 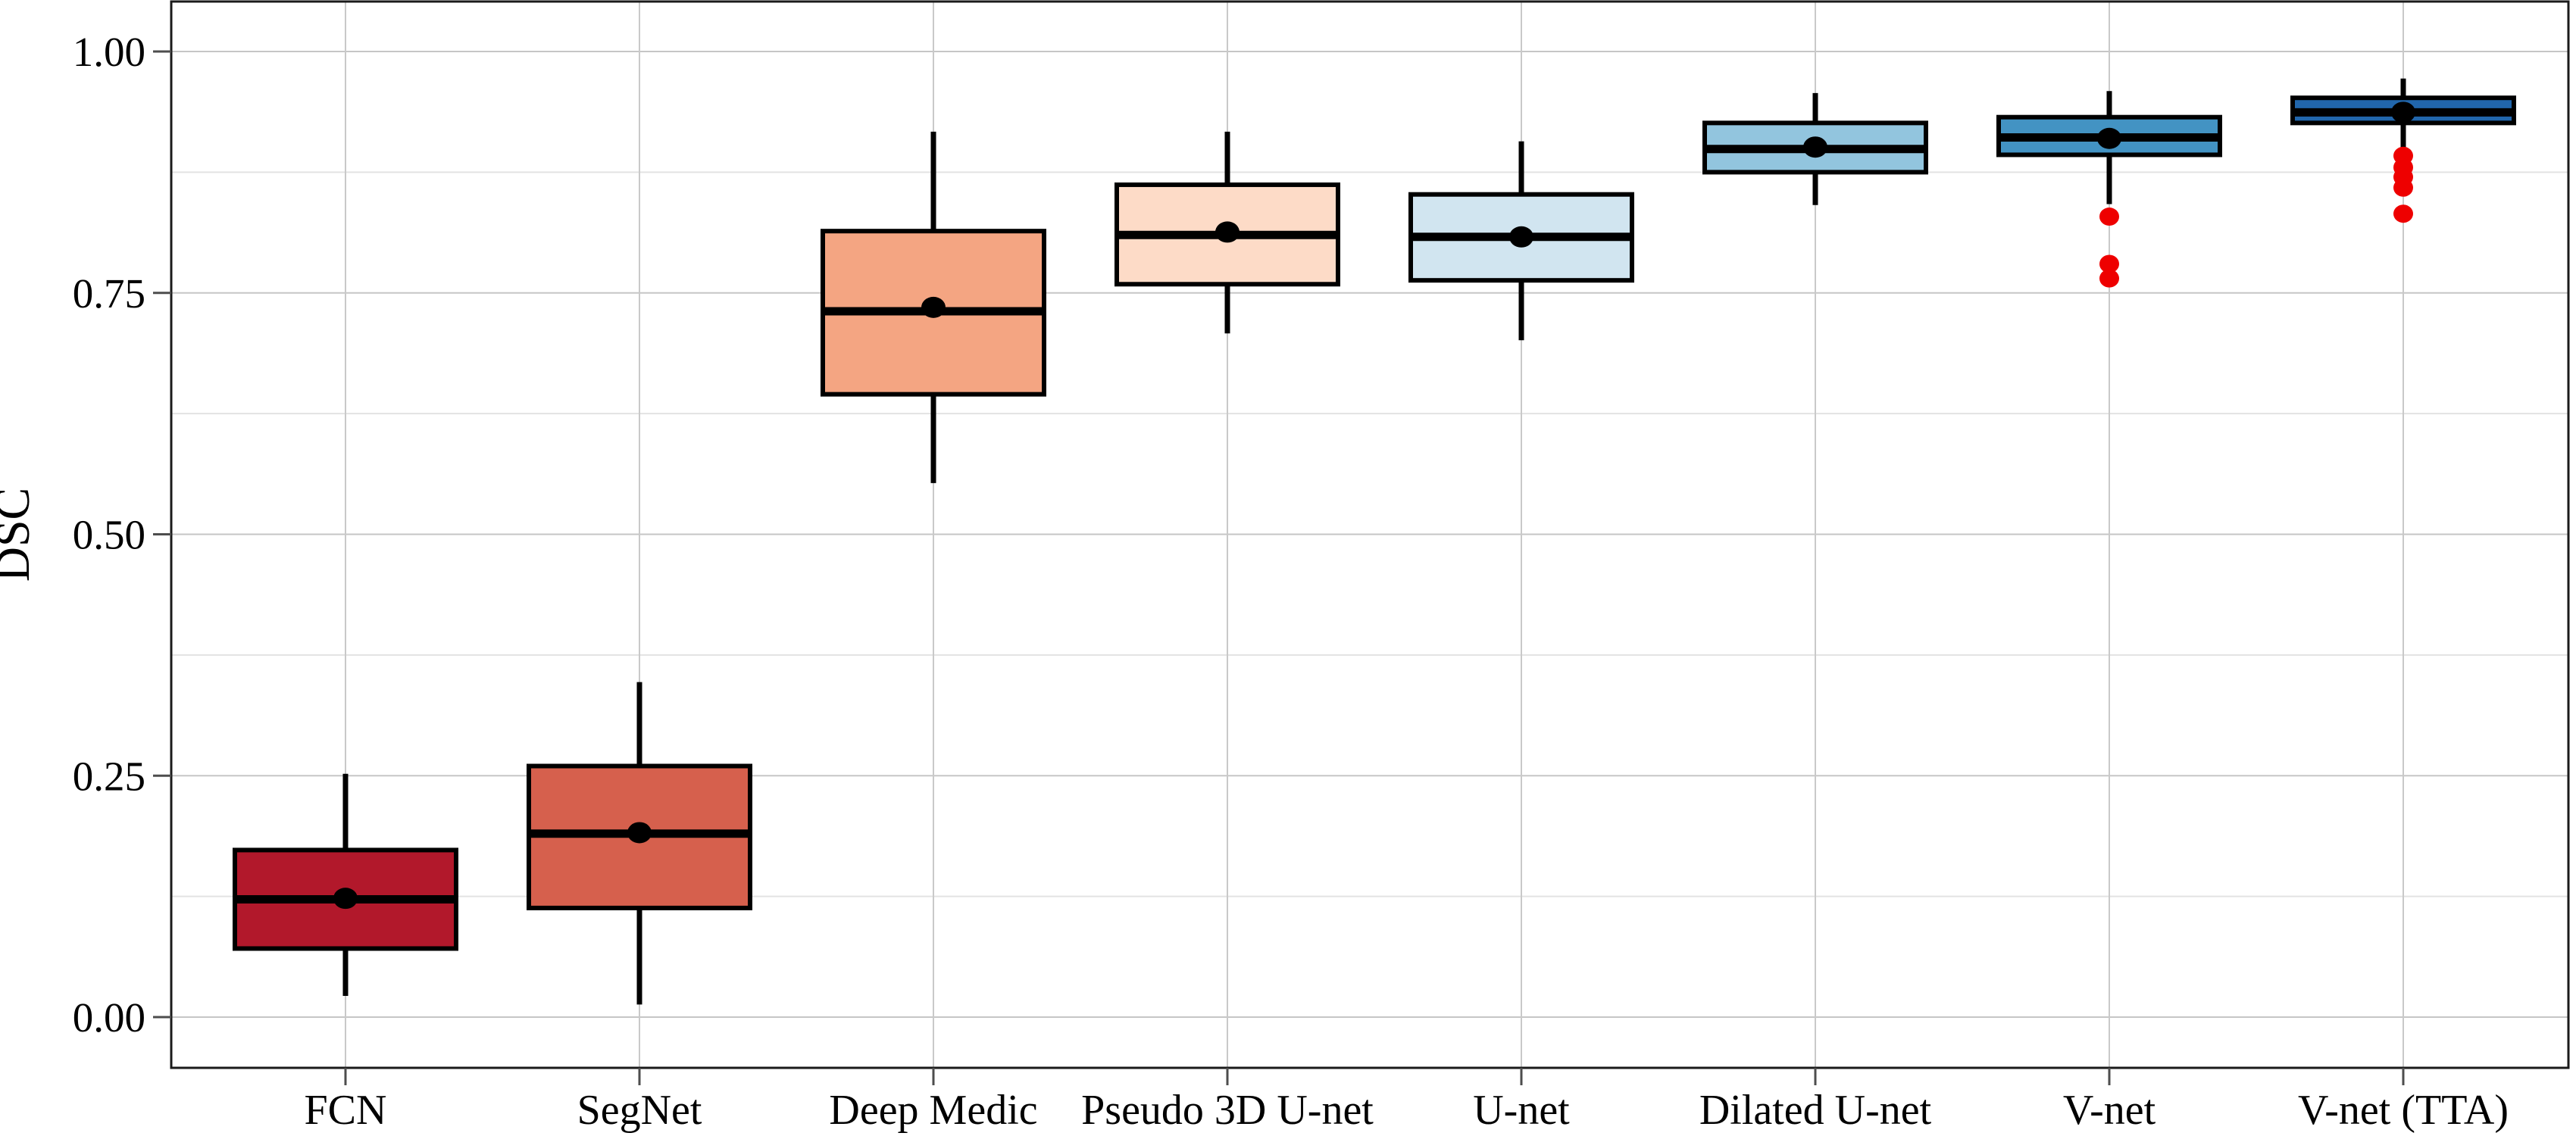 I want to click on y-axis-title: DSC, so click(x=19, y=535).